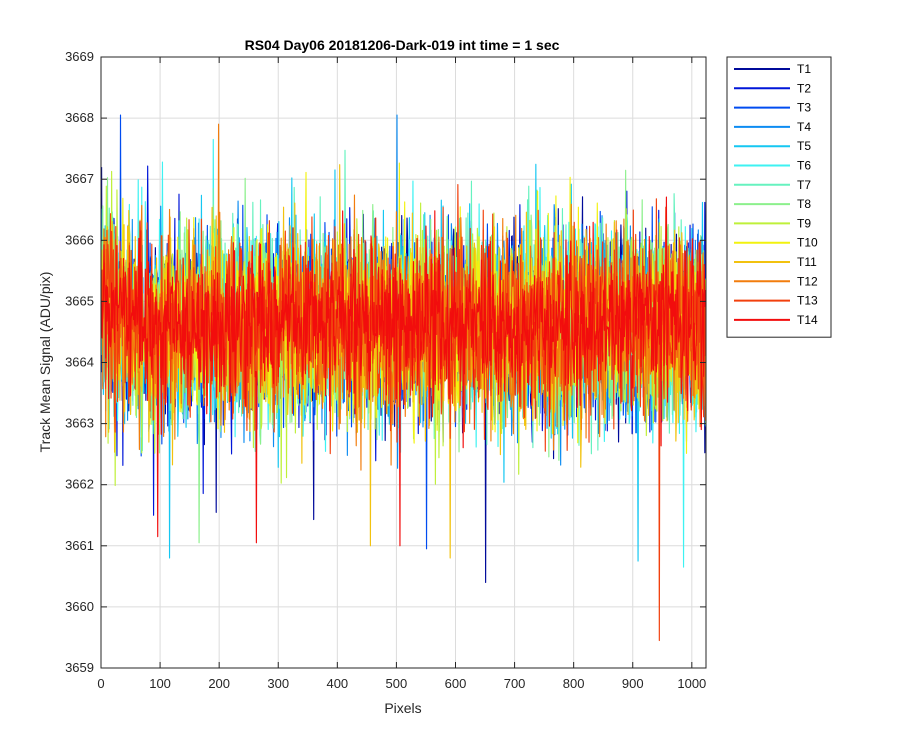 Image resolution: width=900 pixels, height=750 pixels. I want to click on y-tick-label: 3659, so click(79, 667).